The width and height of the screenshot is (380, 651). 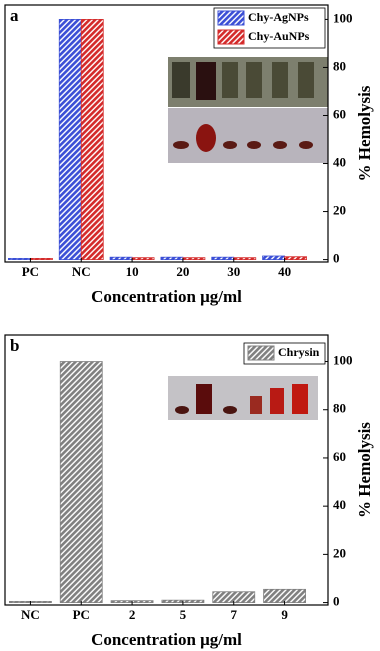 I want to click on panel-label: a, so click(x=14, y=15).